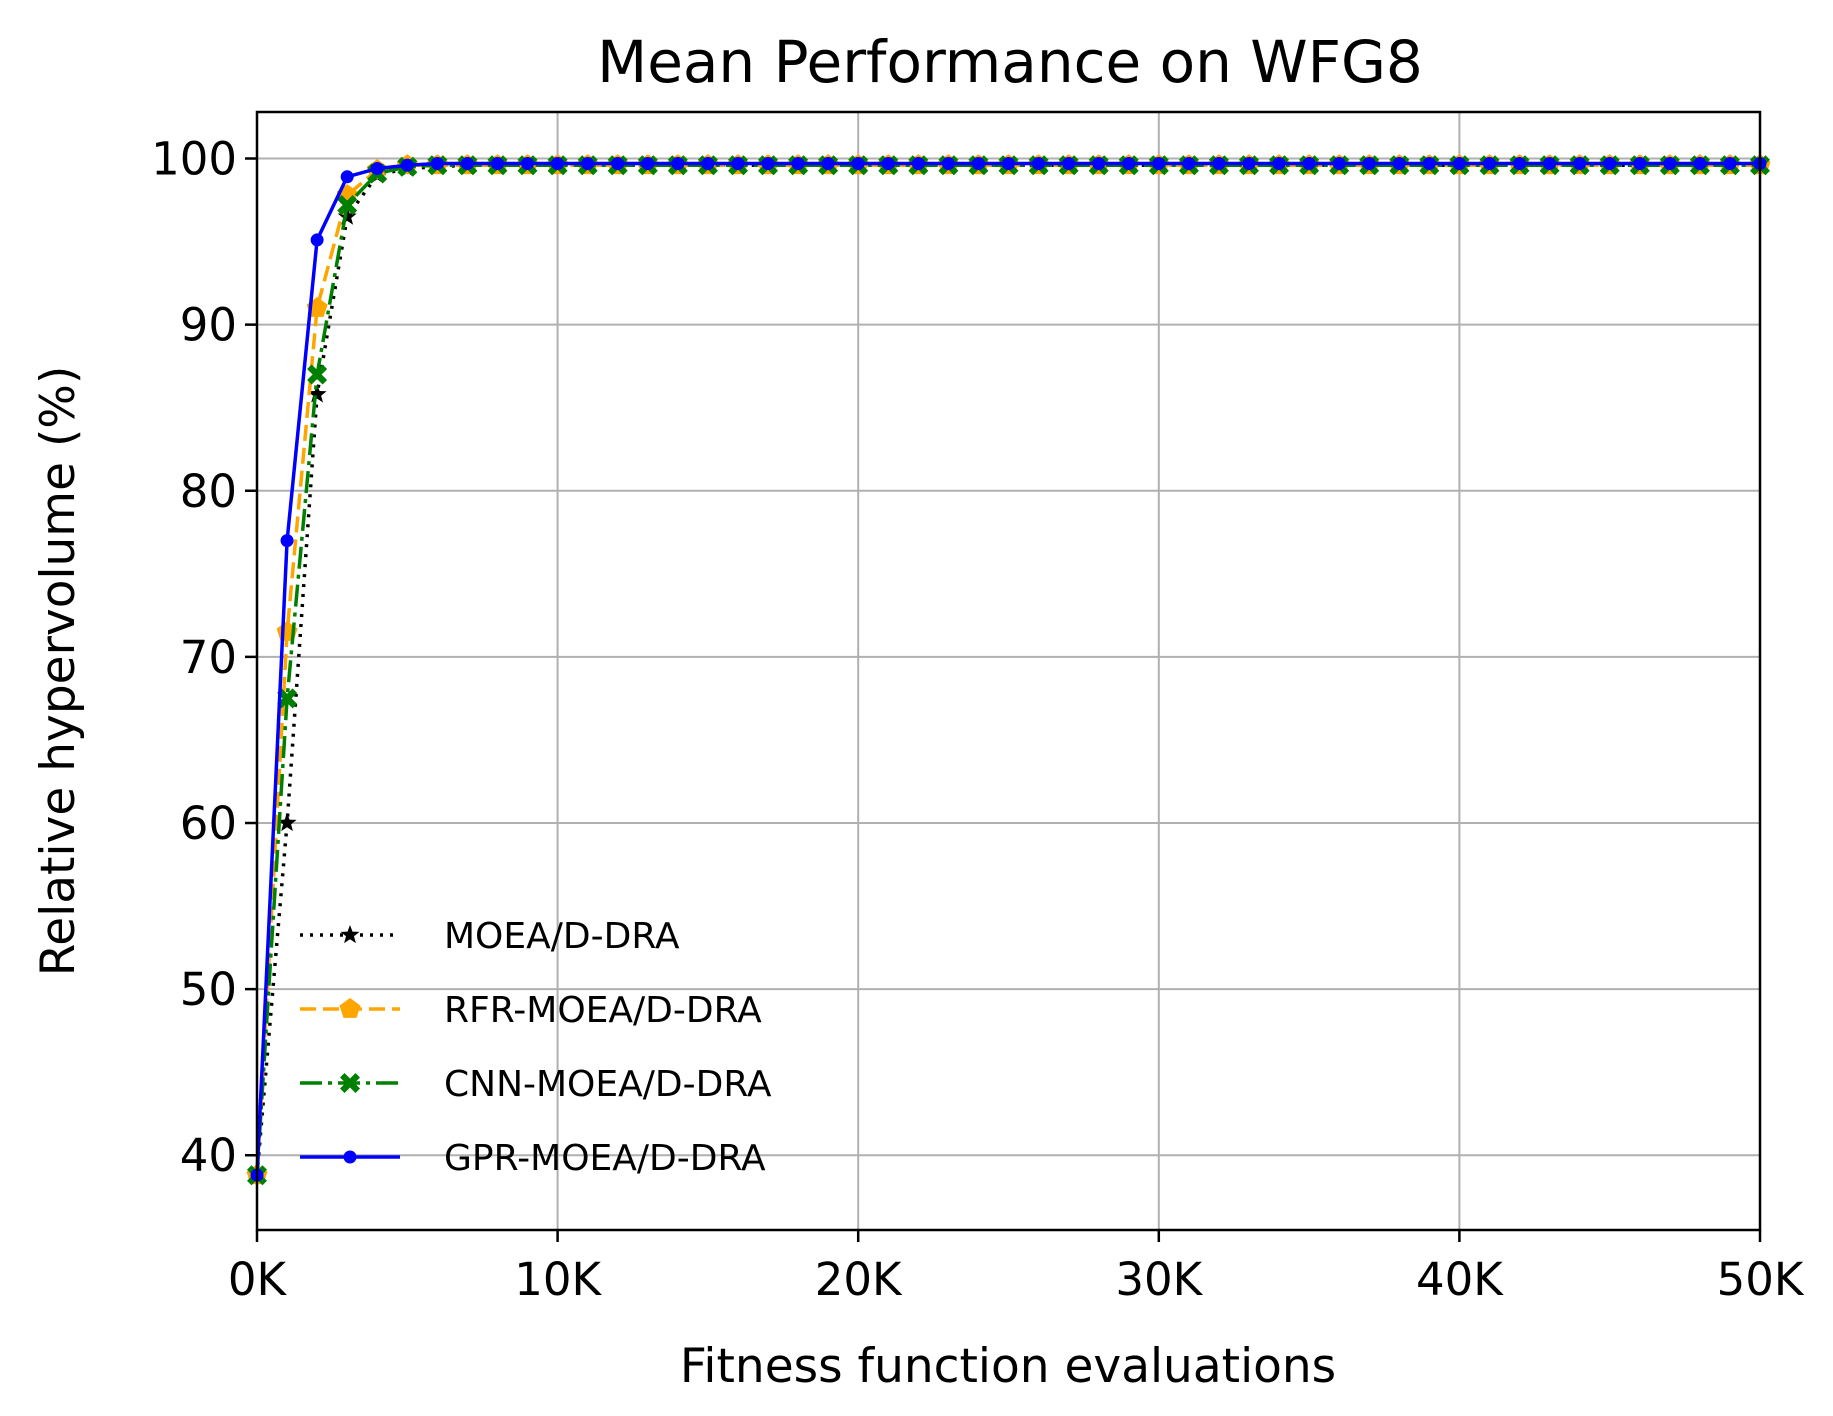 Image resolution: width=1833 pixels, height=1416 pixels. I want to click on x-tick-label: 40K, so click(1460, 1279).